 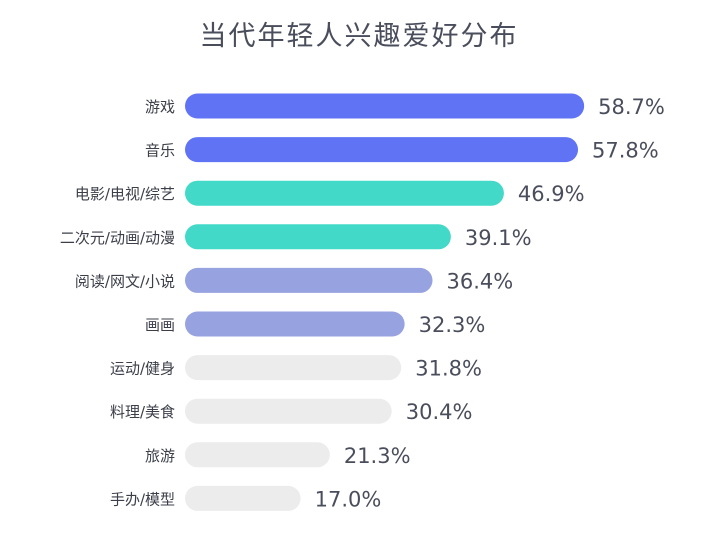 What do you see at coordinates (117, 238) in the screenshot?
I see `category-label: 二次元/动画/动漫` at bounding box center [117, 238].